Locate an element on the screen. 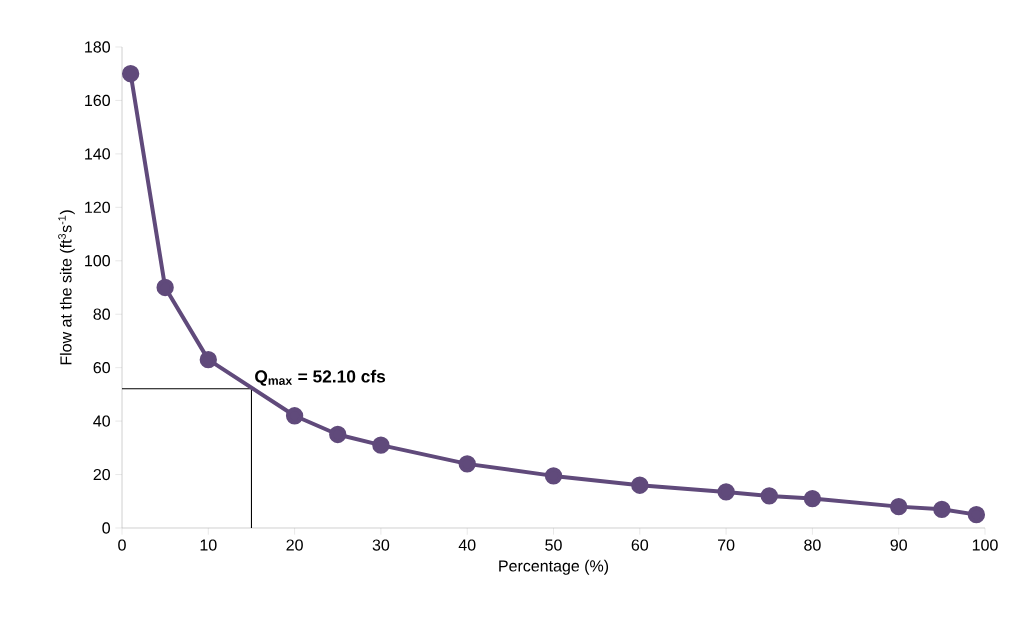 The height and width of the screenshot is (639, 1035). y-tick-label: 140 is located at coordinates (97, 154).